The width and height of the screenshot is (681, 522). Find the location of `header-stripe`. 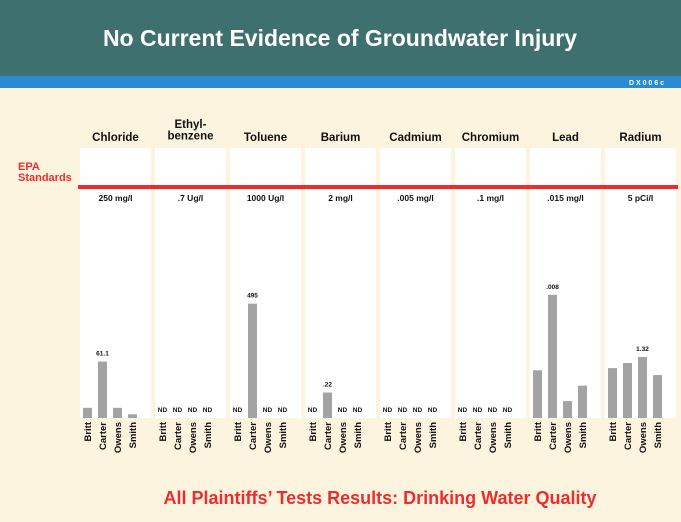

header-stripe is located at coordinates (340, 82).